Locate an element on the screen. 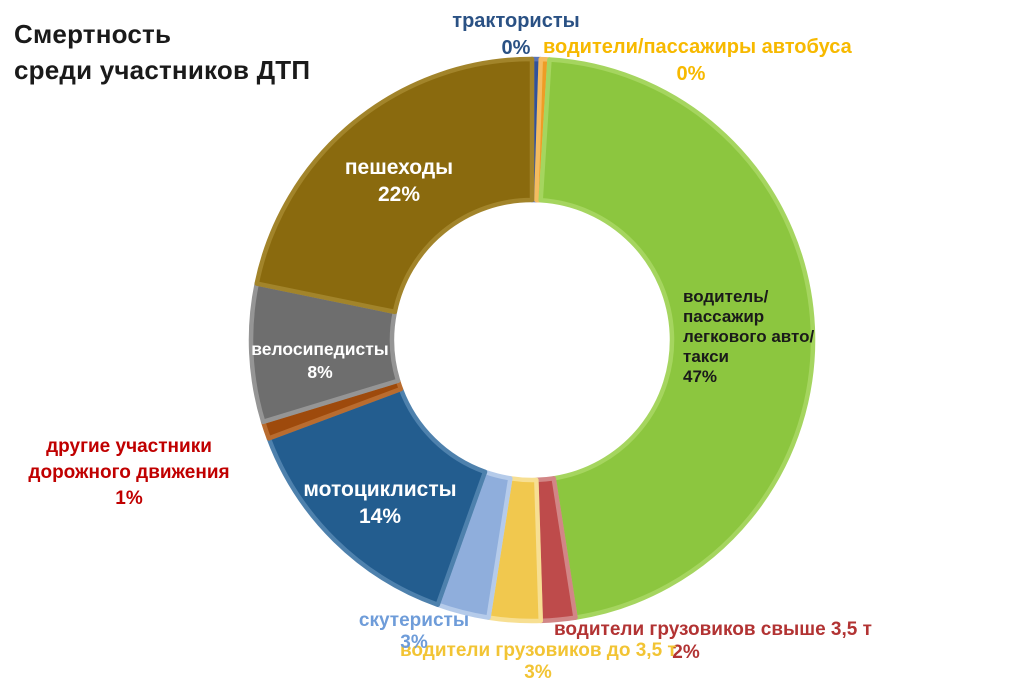  slice-label-truck-drivers-over-3-5t: водители грузовиков свыше 3,5 т 2% is located at coordinates (713, 641).